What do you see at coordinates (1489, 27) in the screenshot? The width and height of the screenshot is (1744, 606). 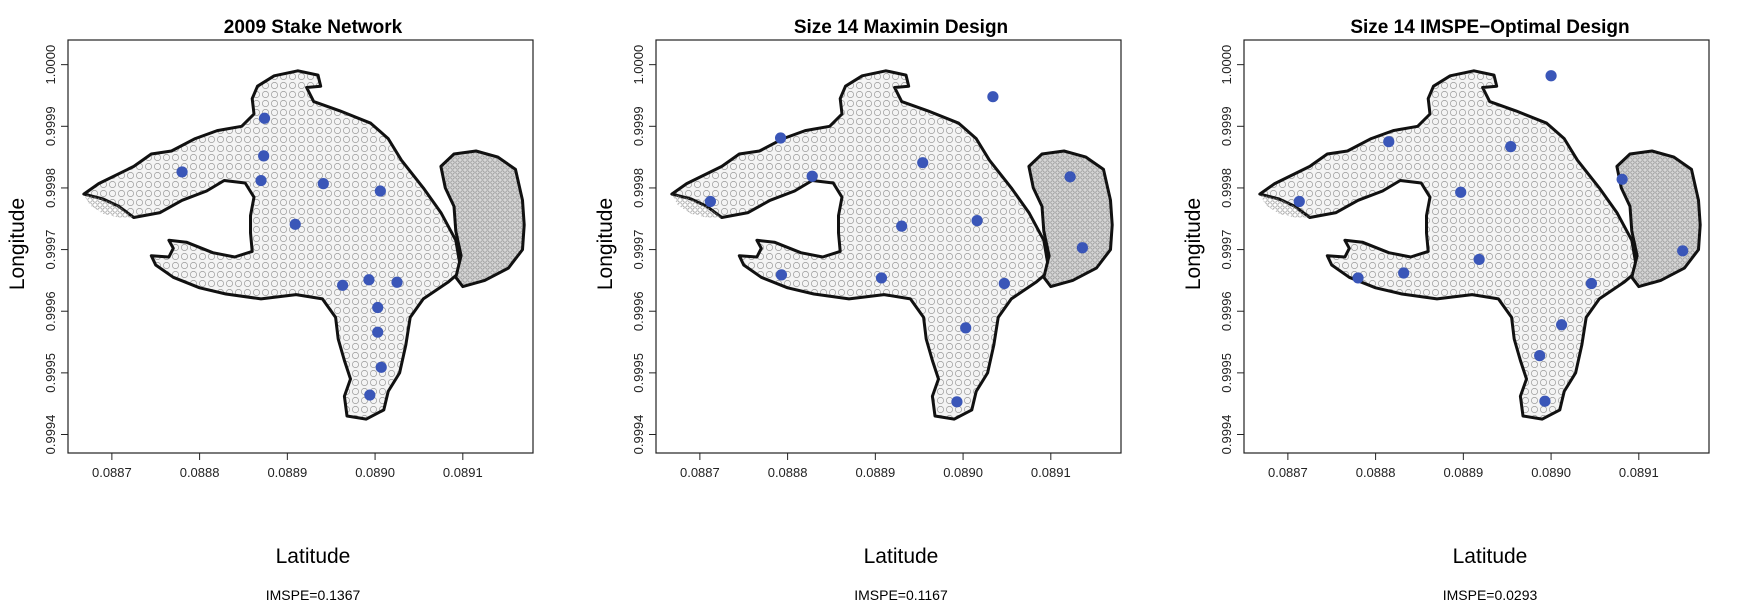 I see `panel-title: Size 14 IMSPE−Optimal Design` at bounding box center [1489, 27].